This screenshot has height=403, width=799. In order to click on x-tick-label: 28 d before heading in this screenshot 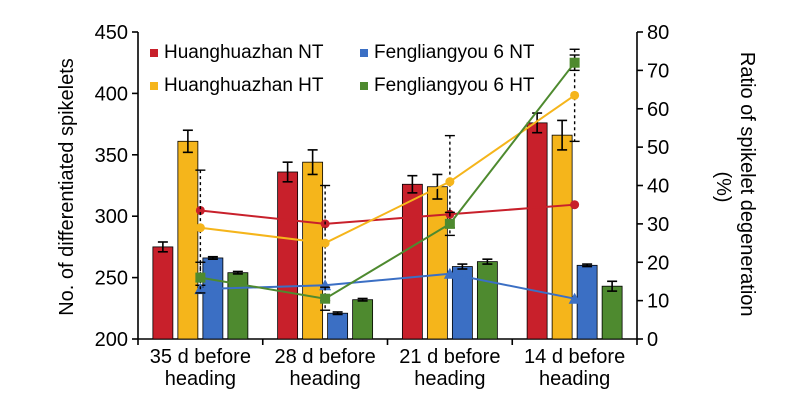, I will do `click(325, 368)`.